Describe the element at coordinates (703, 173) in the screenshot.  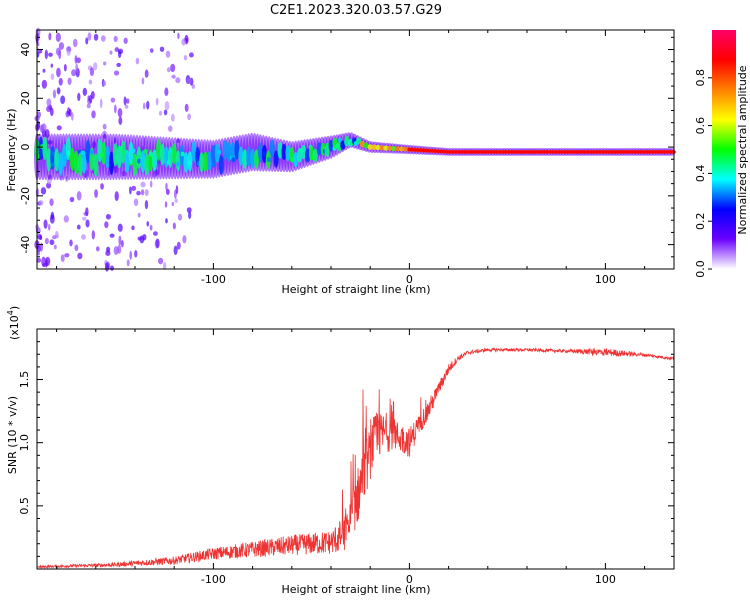
I see `colorbar-ticks: 0.0 0.2 0.4 0.6 0.8` at that location.